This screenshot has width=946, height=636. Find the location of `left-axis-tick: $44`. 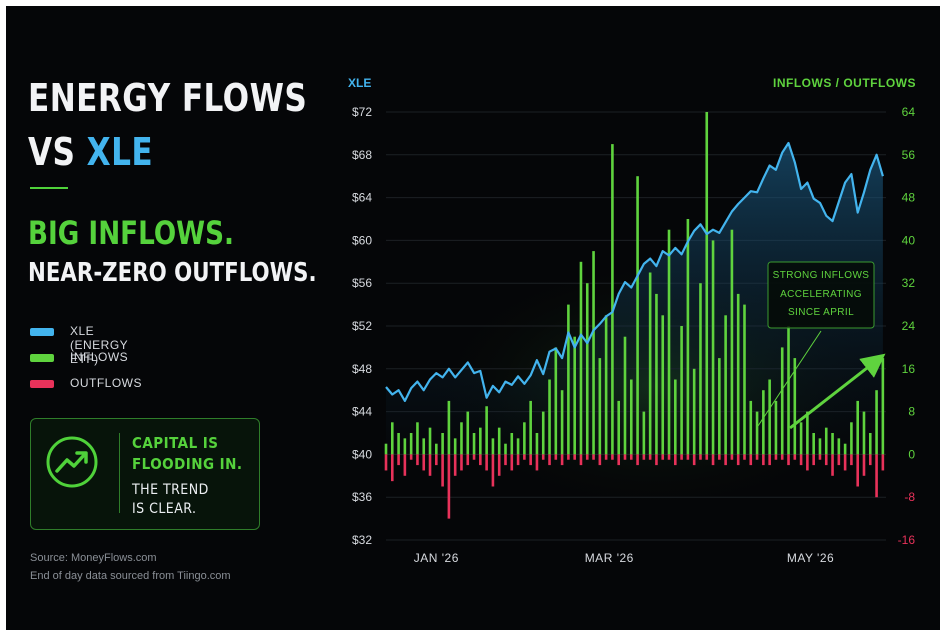

left-axis-tick: $44 is located at coordinates (362, 412).